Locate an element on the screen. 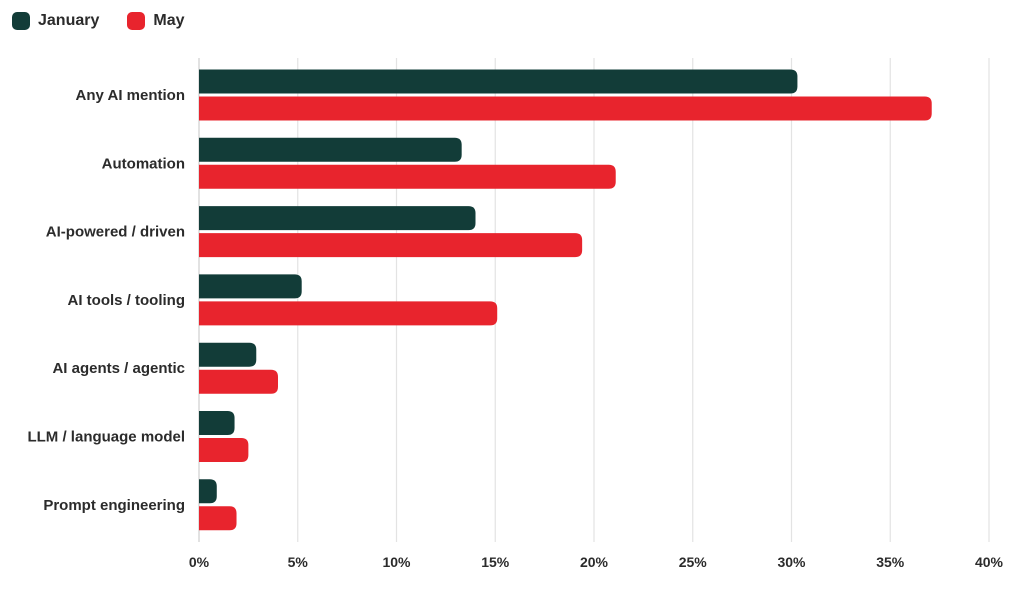 This screenshot has height=593, width=1024. category-label: AI tools / tooling is located at coordinates (126, 300).